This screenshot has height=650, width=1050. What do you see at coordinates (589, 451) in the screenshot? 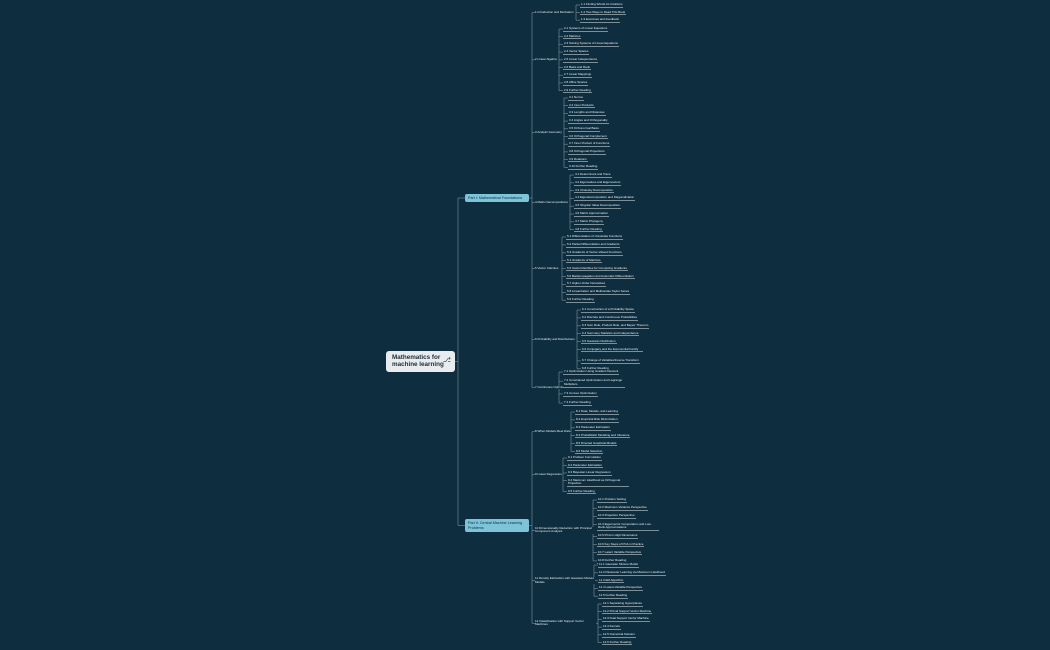
I see `section-topic: 8.6 Model Selection` at bounding box center [589, 451].